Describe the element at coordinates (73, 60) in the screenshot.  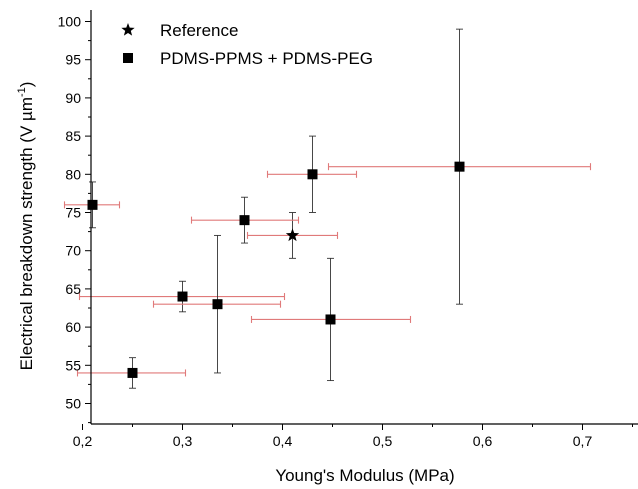
I see `y-tick-label: 95` at that location.